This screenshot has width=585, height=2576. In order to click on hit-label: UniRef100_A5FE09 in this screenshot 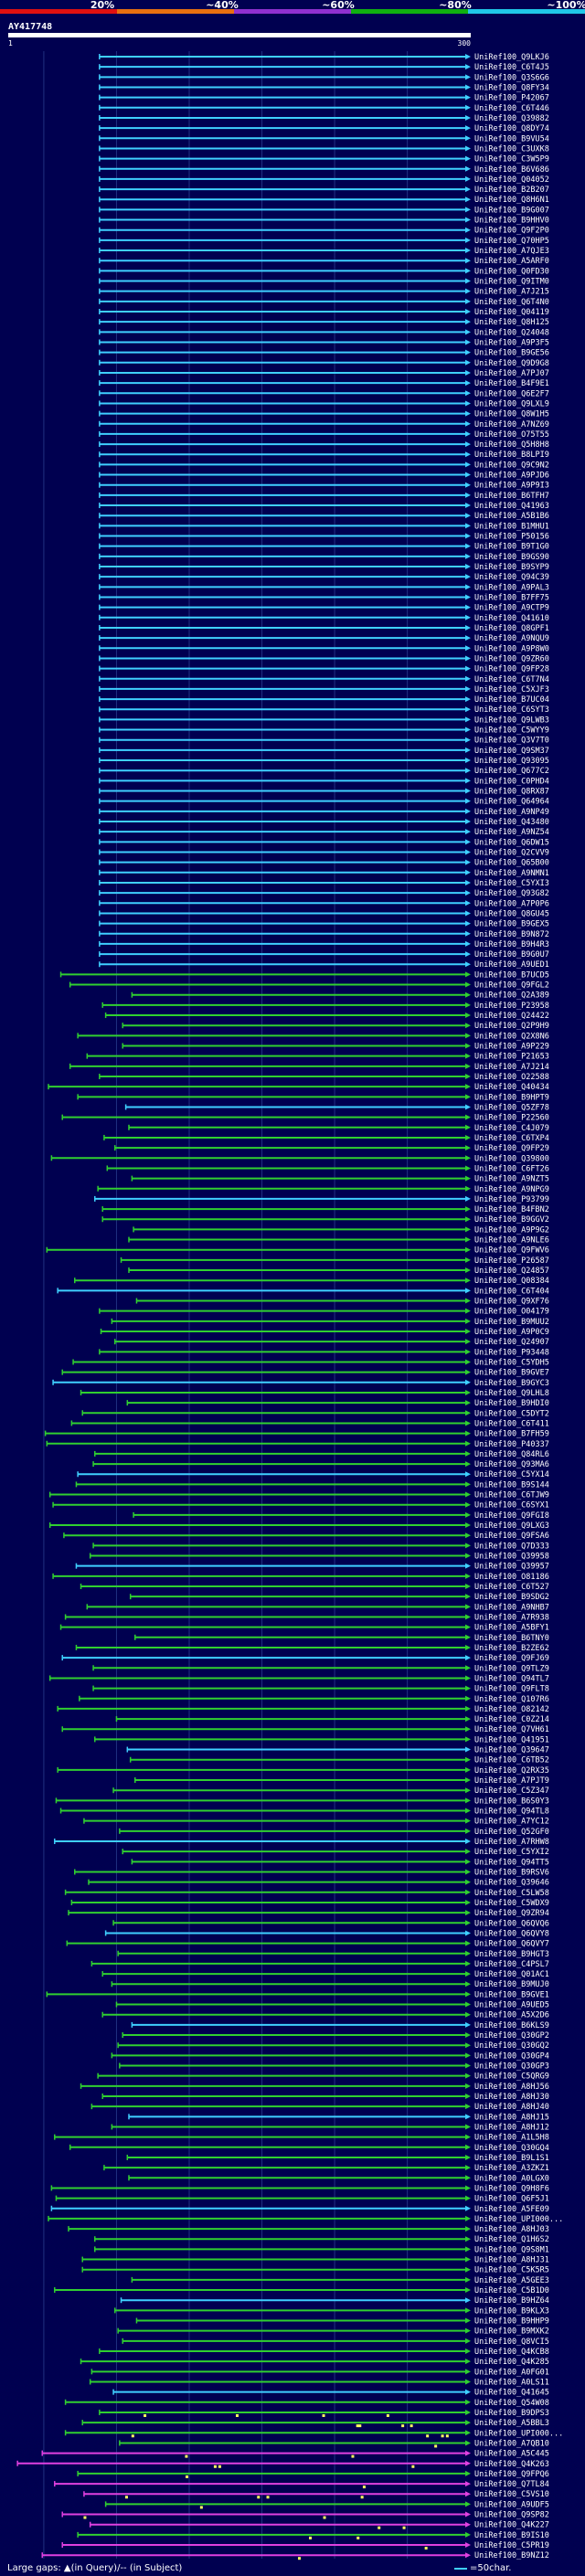, I will do `click(512, 2209)`.